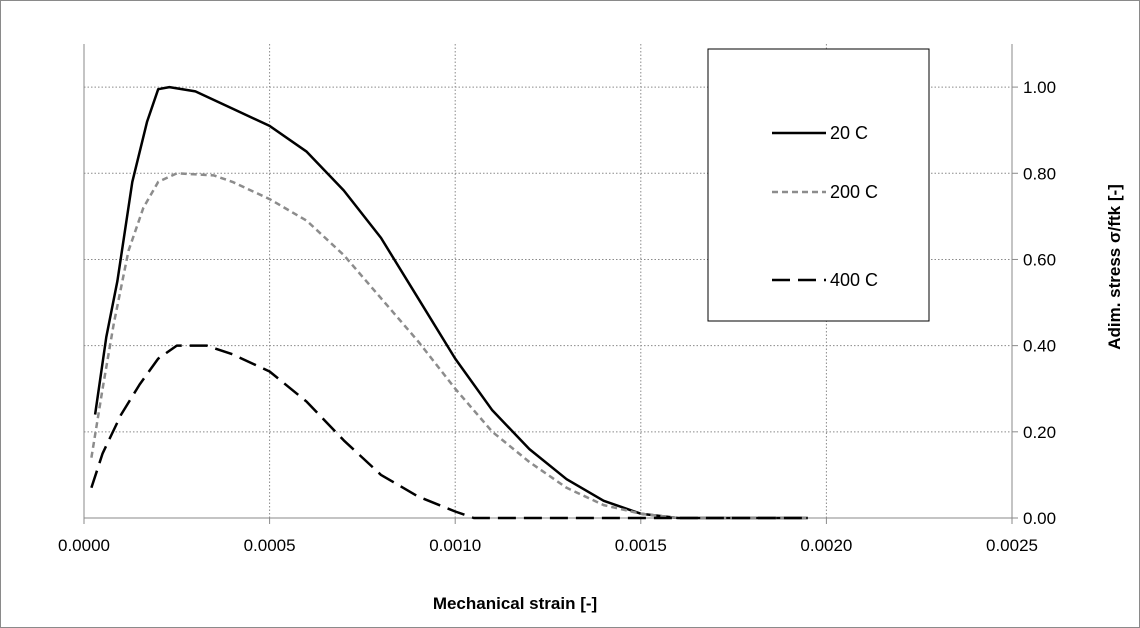 The image size is (1140, 628). I want to click on y-tick-label: 1.00, so click(1039, 87).